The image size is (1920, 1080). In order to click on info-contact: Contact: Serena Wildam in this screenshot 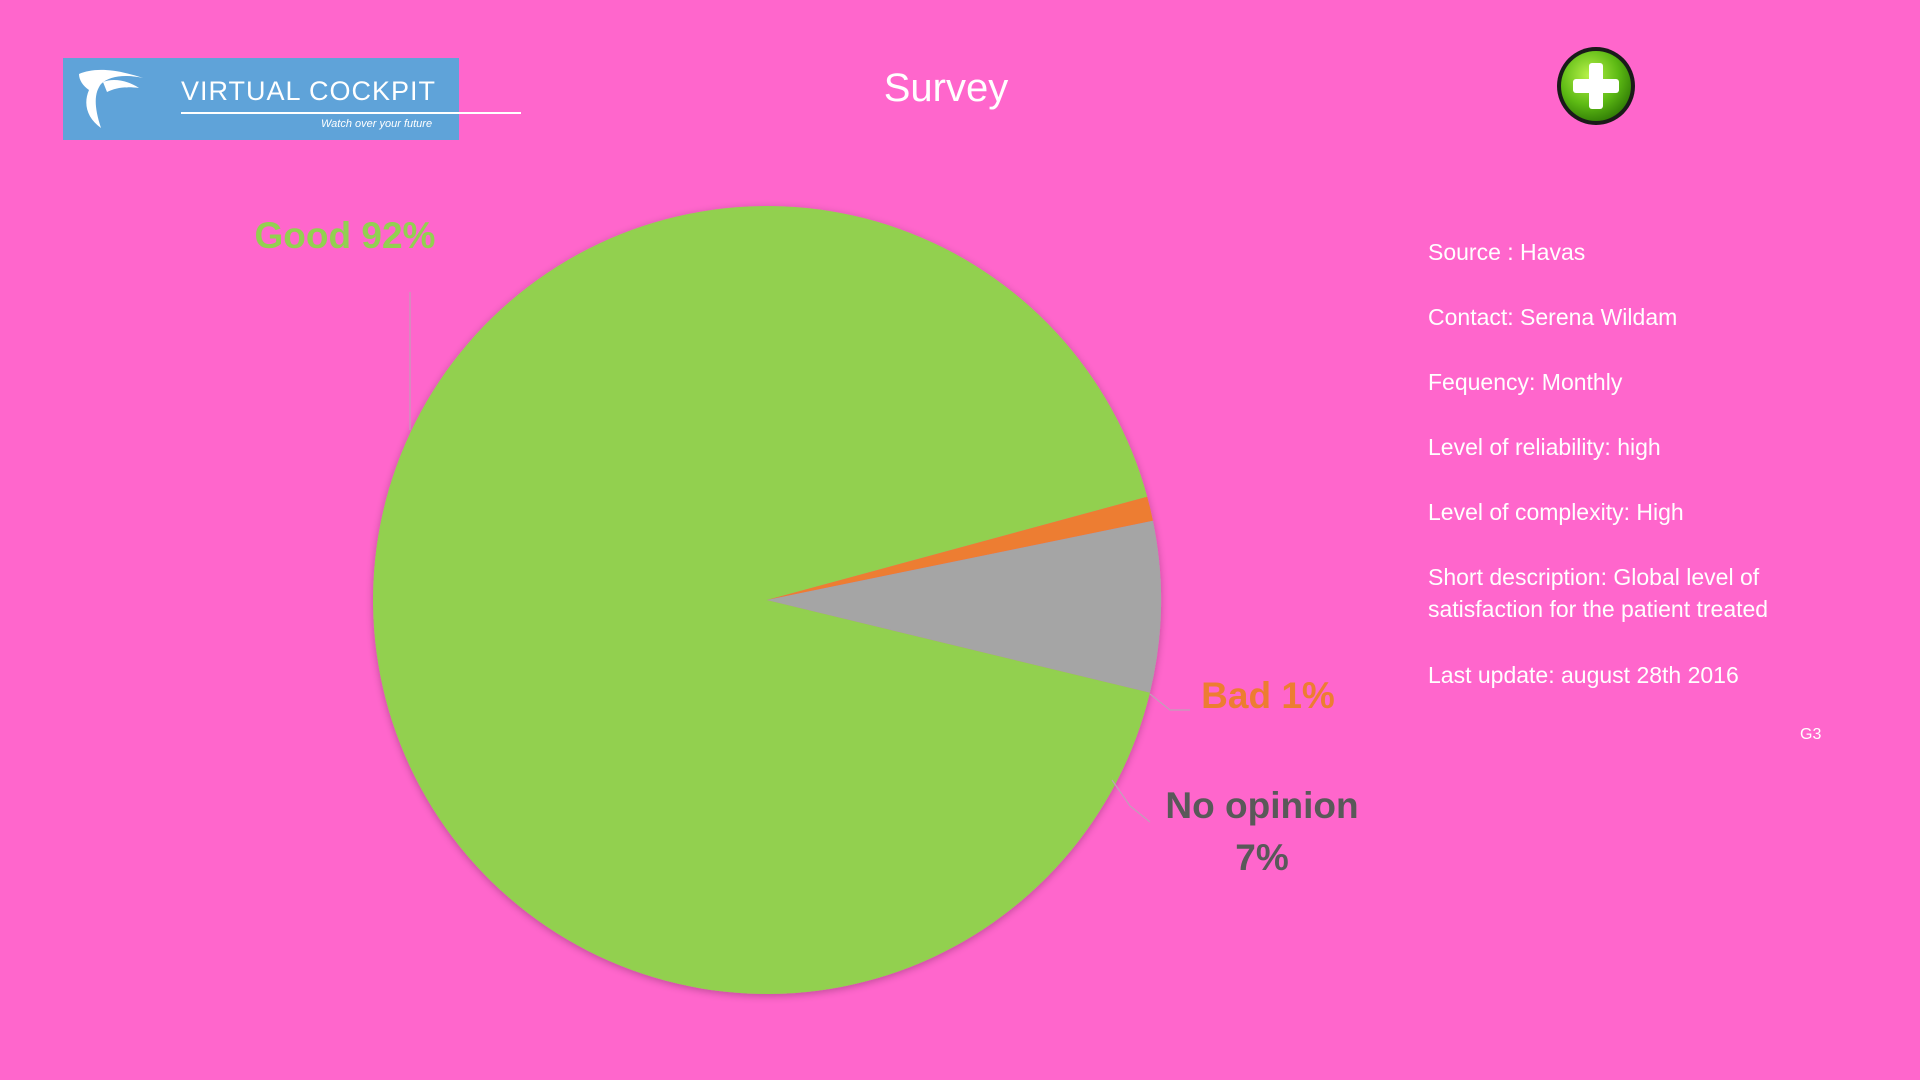, I will do `click(1553, 317)`.